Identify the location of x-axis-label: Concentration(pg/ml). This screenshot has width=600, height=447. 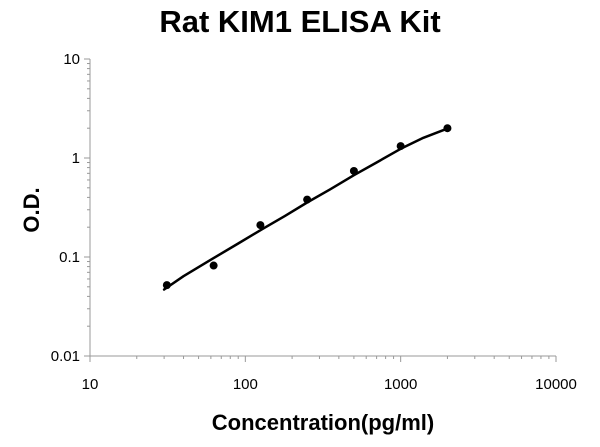
(323, 422).